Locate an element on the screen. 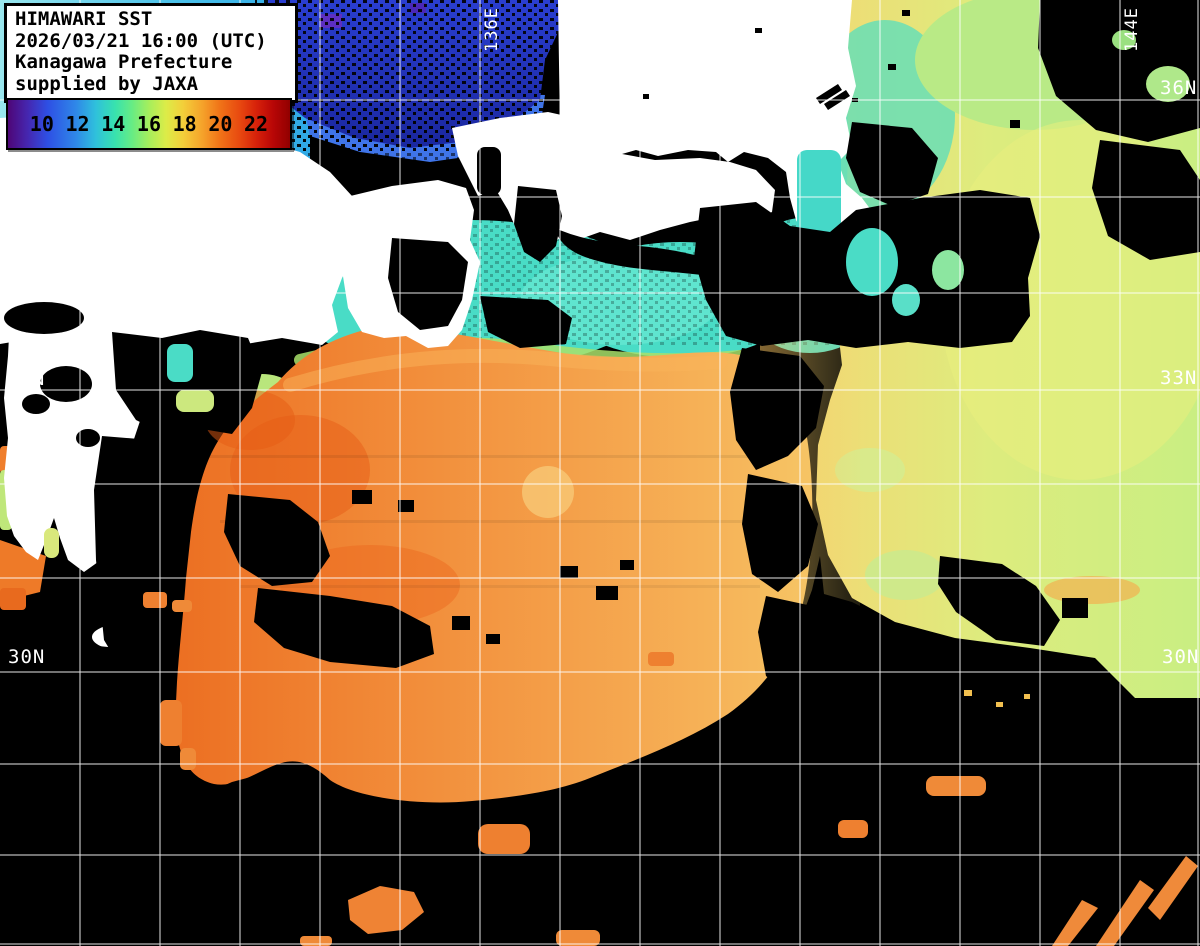  map-title: HIMAWARI SST is located at coordinates (84, 19).